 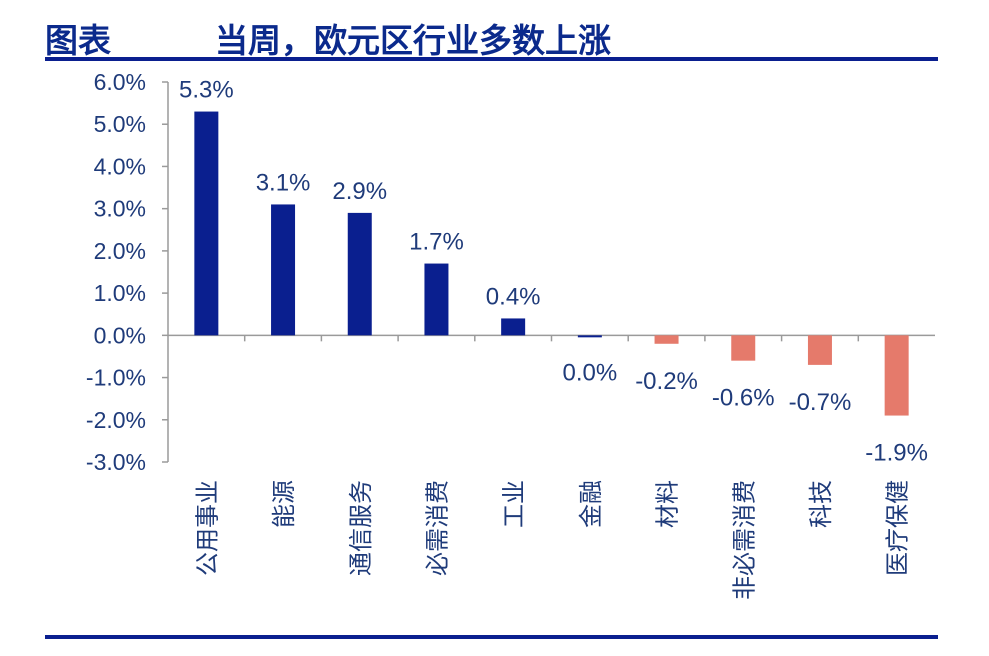 I want to click on y-tick-label: 0.0%, so click(x=120, y=335).